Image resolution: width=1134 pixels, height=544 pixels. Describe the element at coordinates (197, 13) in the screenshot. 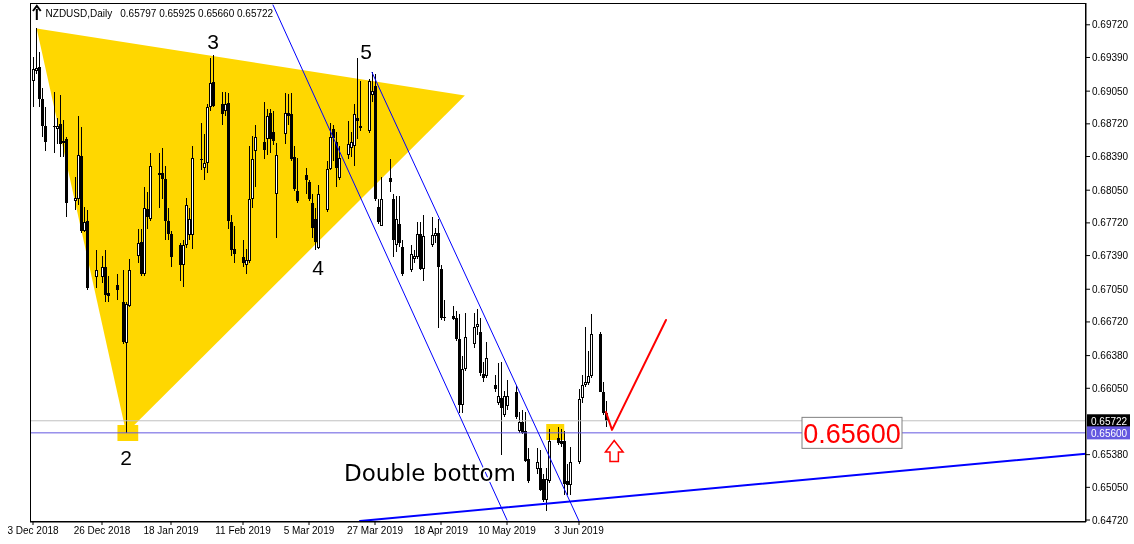

I see `chart-subtitle: 0.65797 0.65925 0.65660 0.65722` at that location.